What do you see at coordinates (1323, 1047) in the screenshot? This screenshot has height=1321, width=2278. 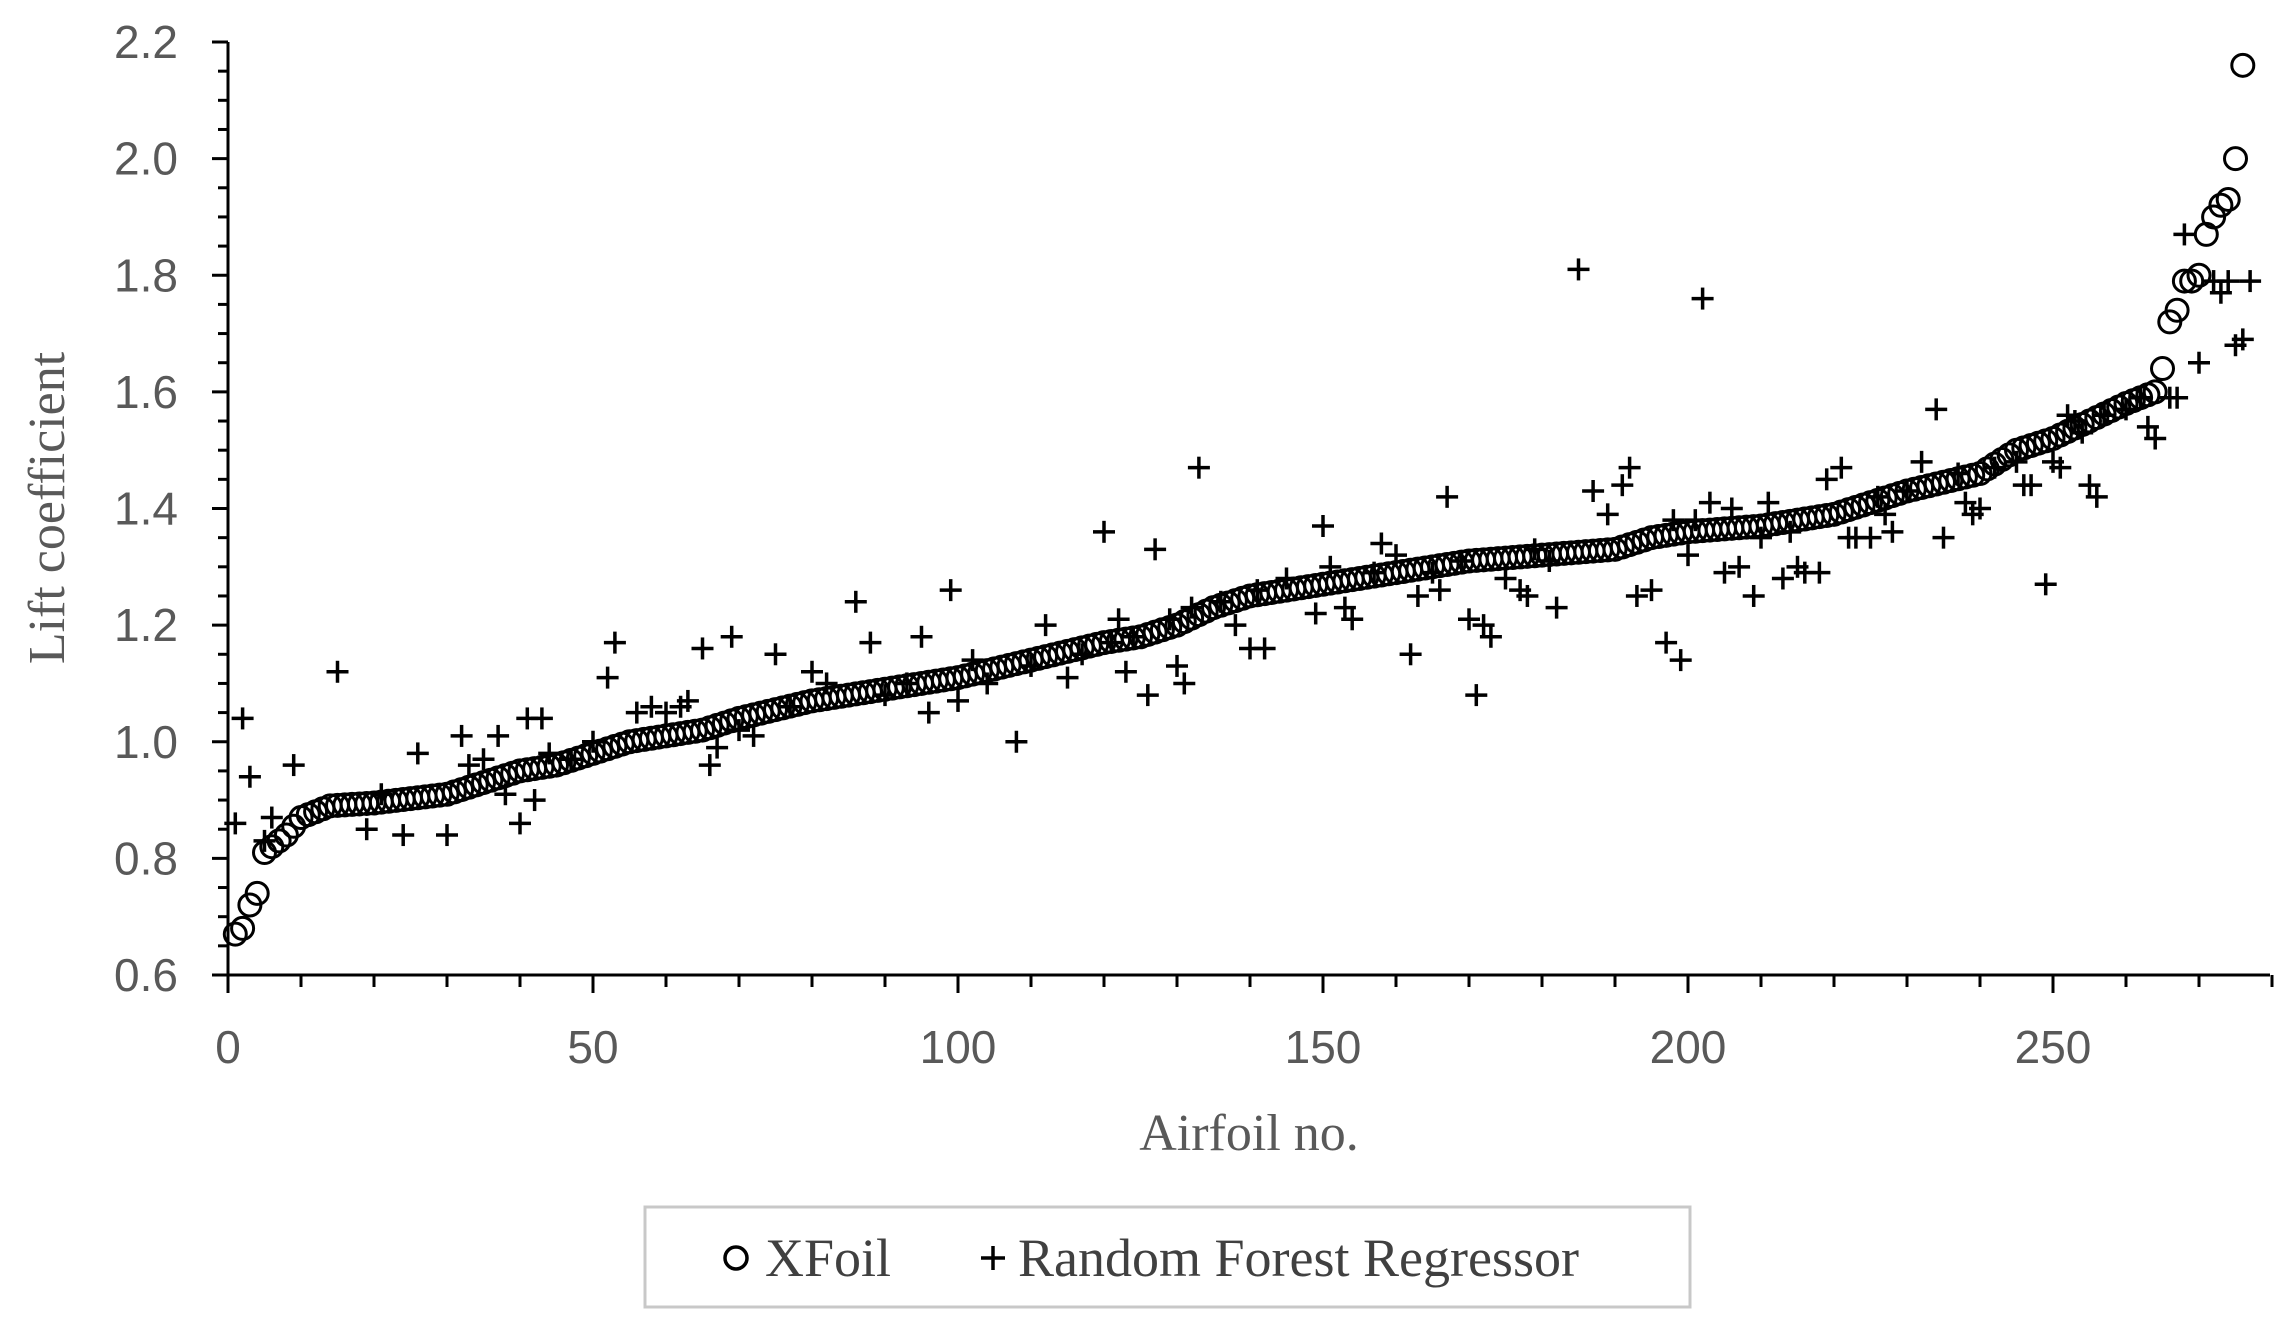 I see `x-tick-label: 150` at bounding box center [1323, 1047].